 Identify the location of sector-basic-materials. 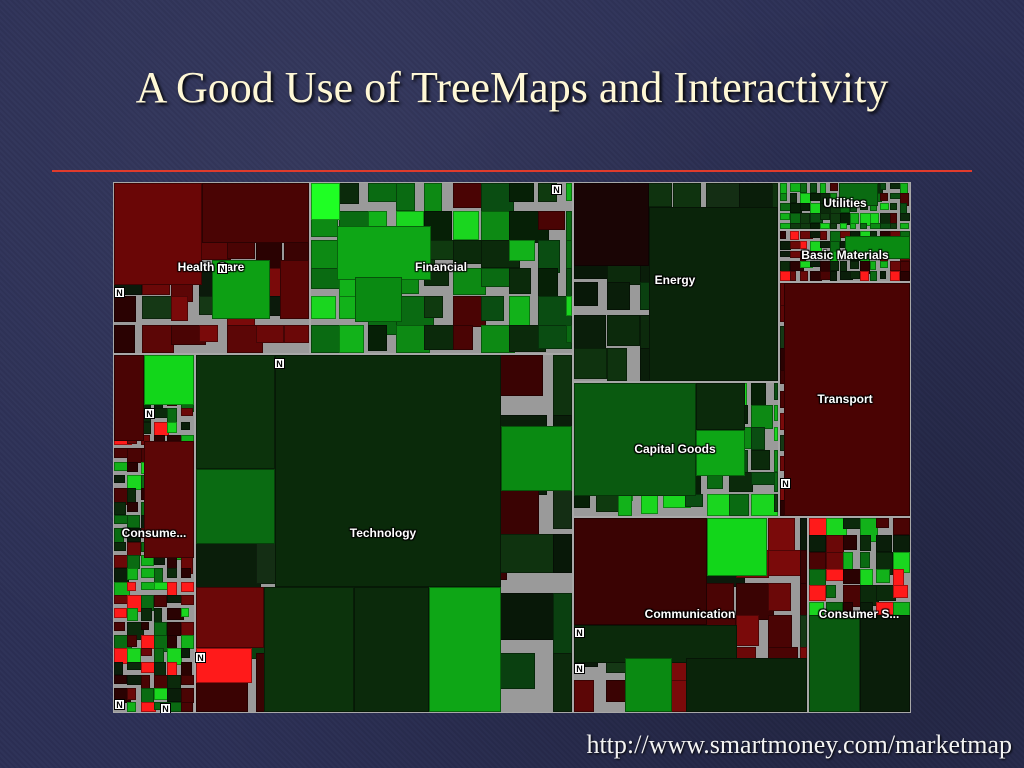
(845, 256).